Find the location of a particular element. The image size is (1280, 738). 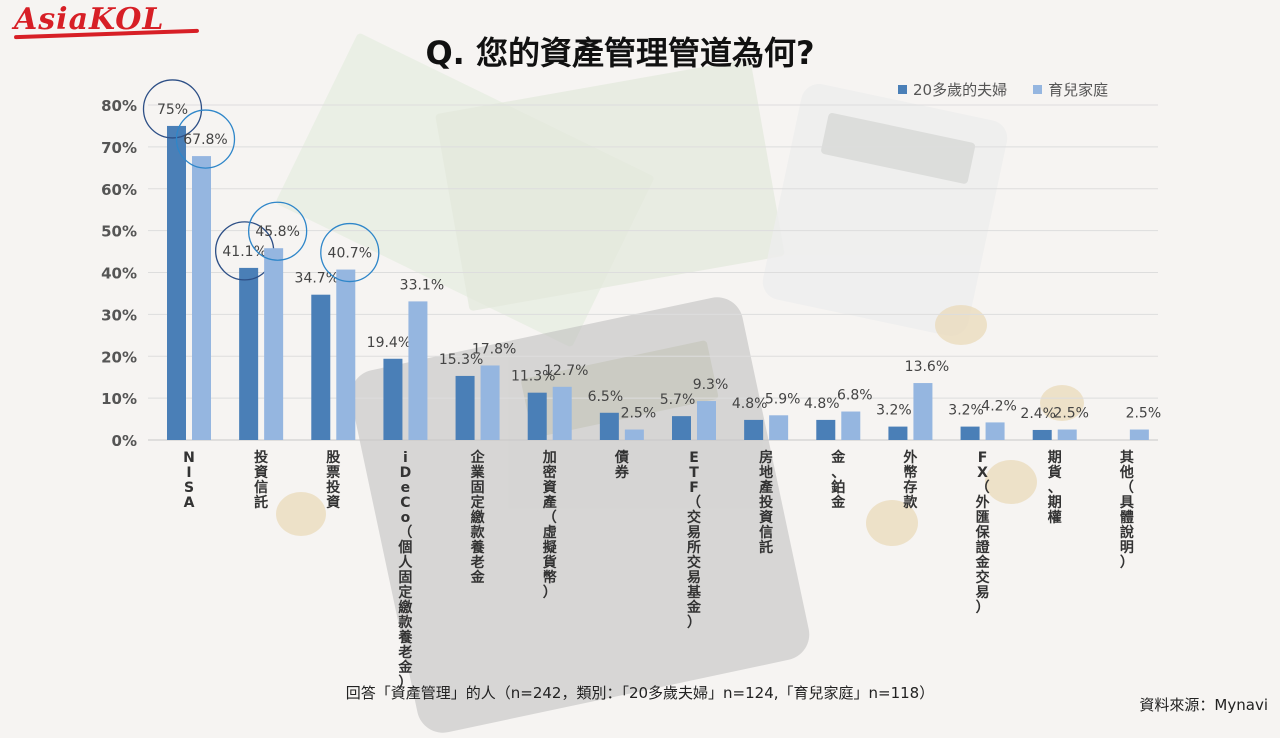

y-tick-label: 0% is located at coordinates (124, 441).